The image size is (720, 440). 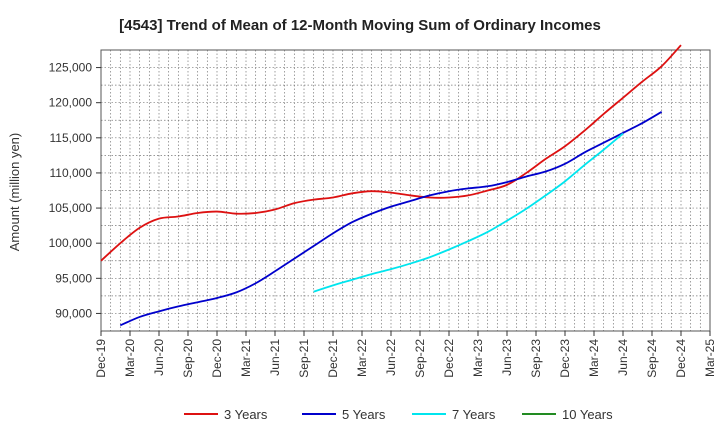 I want to click on legend-label: 5 Years, so click(x=364, y=414).